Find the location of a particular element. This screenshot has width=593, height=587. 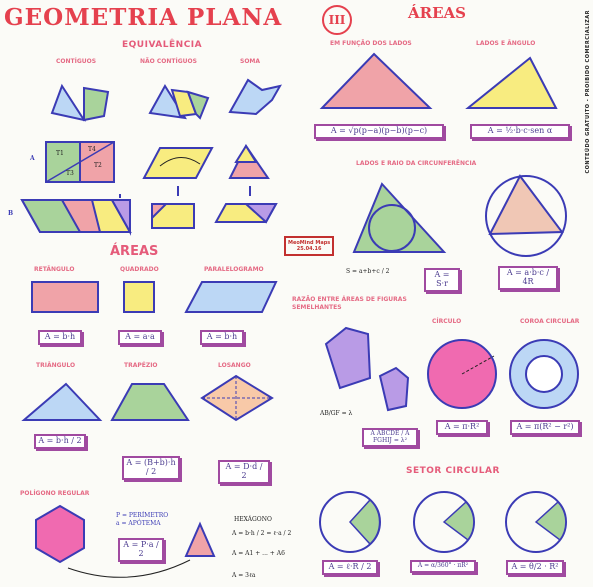

formula-setor-1: A = ℓ·R / 2 is located at coordinates (350, 567).